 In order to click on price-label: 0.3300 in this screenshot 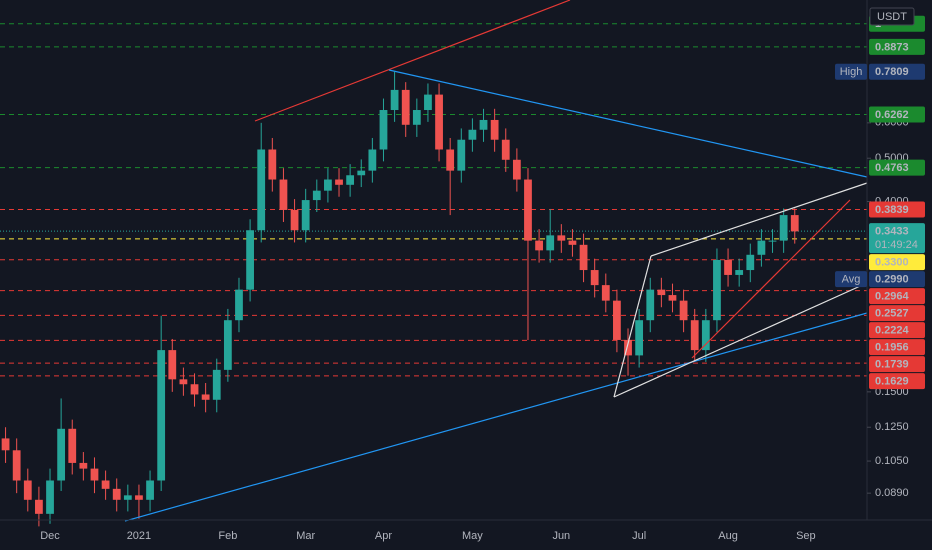, I will do `click(897, 262)`.